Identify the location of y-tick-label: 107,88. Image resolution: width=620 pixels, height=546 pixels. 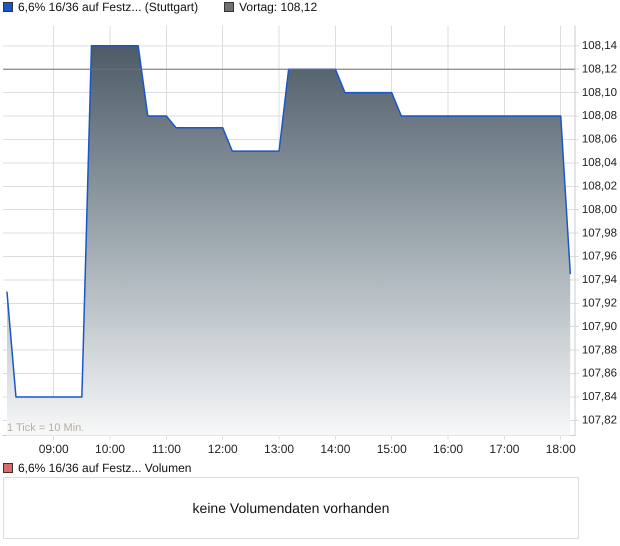
(600, 350).